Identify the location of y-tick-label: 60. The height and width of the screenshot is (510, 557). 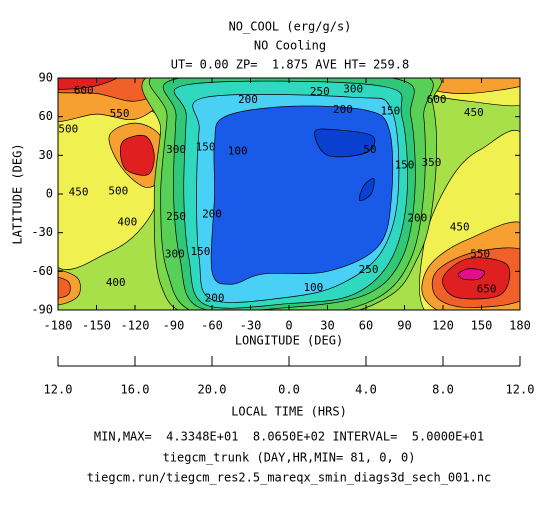
(46, 116).